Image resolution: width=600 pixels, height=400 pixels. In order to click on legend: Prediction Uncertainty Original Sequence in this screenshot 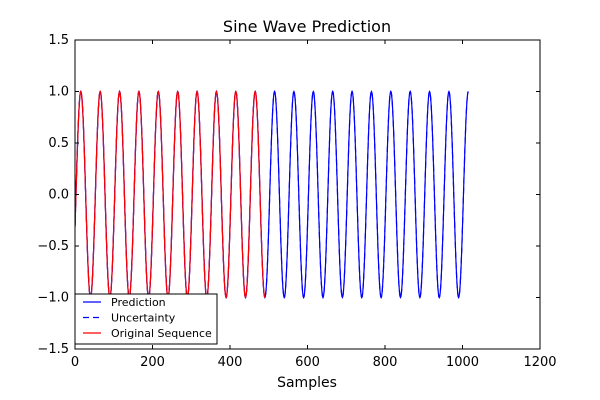, I will do `click(146, 319)`.